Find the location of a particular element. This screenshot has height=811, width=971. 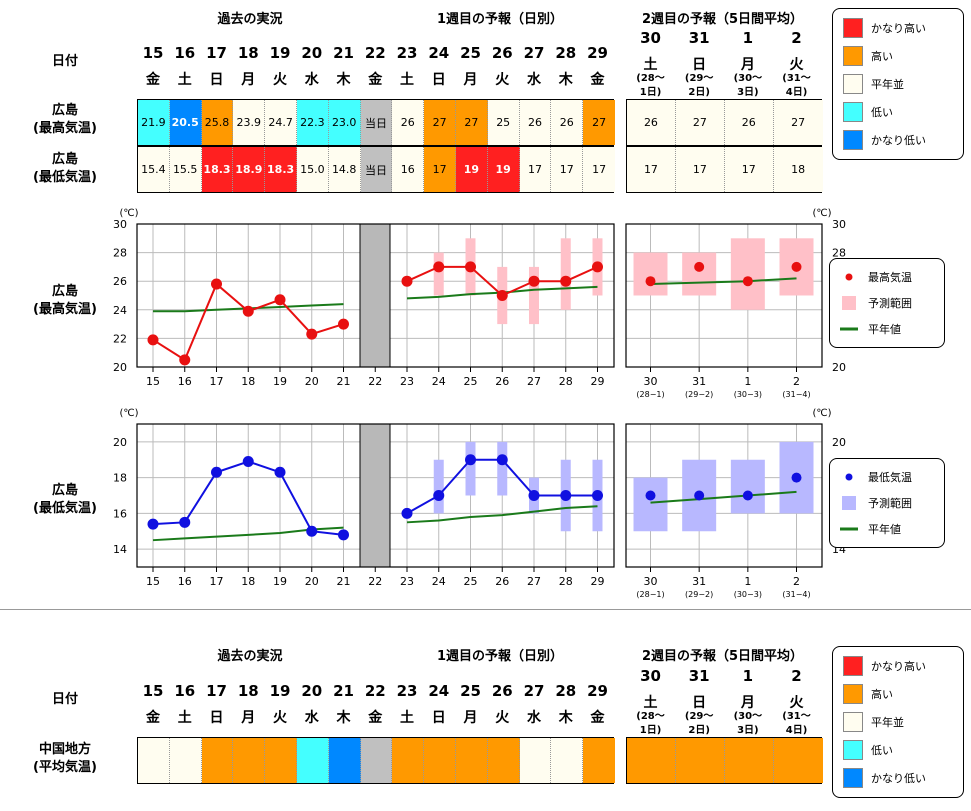

max-temp-cell: 25 is located at coordinates (503, 122).